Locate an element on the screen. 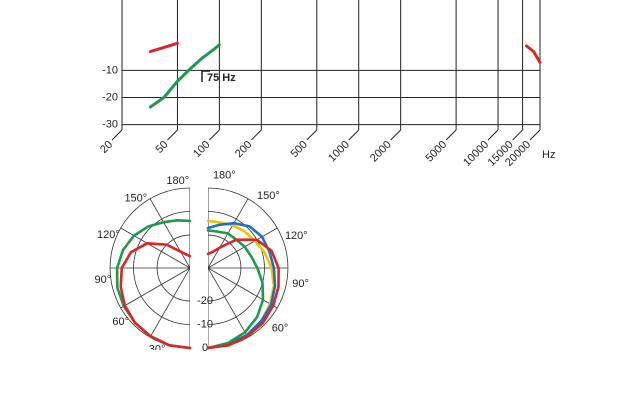 This screenshot has width=640, height=400. x-axis-label: Hz is located at coordinates (548, 155).